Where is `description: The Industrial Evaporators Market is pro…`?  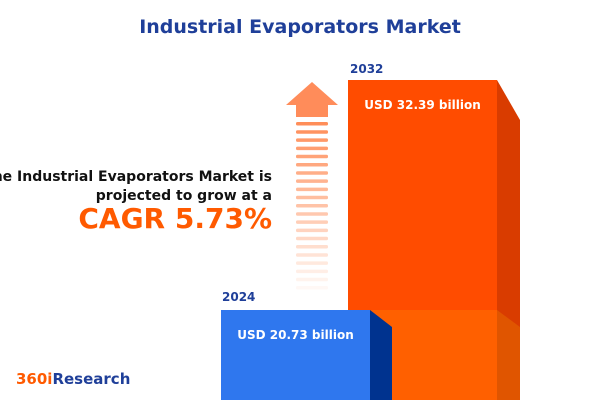 description: The Industrial Evaporators Market is pro… is located at coordinates (136, 187).